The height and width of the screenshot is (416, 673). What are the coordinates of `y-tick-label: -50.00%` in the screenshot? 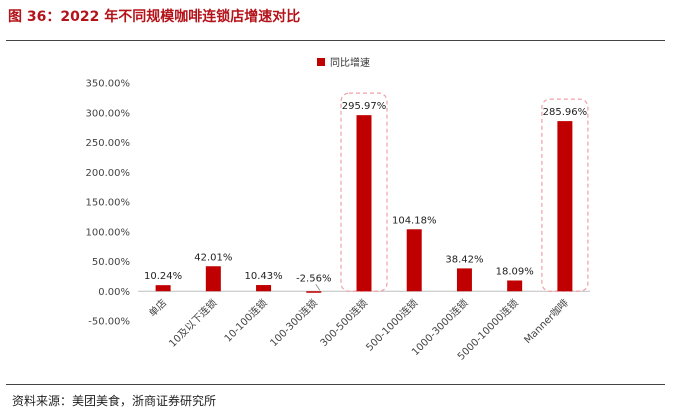 It's located at (109, 322).